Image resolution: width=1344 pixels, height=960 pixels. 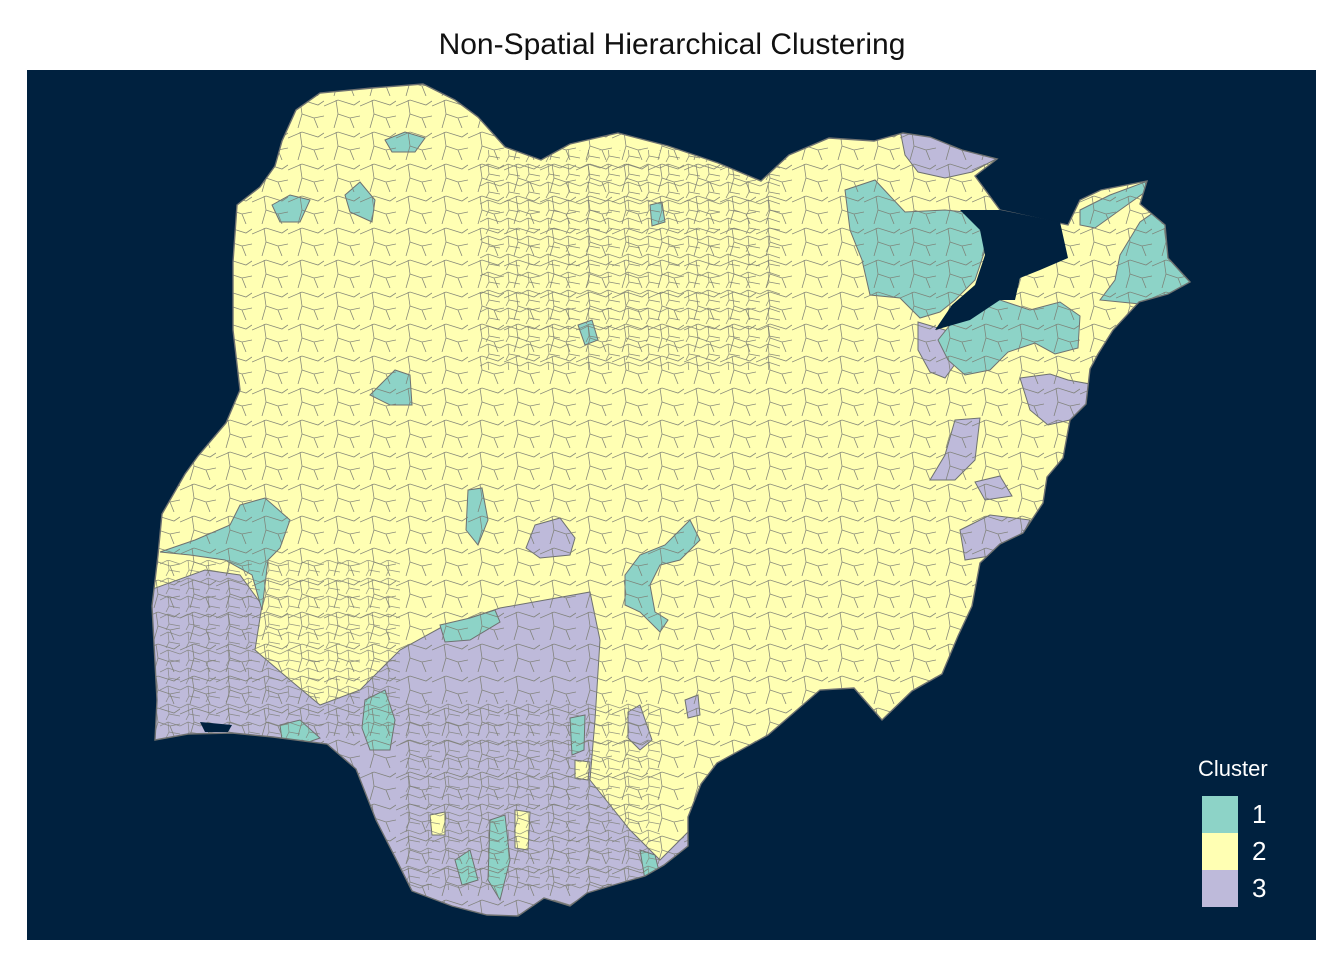 What do you see at coordinates (1233, 768) in the screenshot?
I see `legend-title: Cluster` at bounding box center [1233, 768].